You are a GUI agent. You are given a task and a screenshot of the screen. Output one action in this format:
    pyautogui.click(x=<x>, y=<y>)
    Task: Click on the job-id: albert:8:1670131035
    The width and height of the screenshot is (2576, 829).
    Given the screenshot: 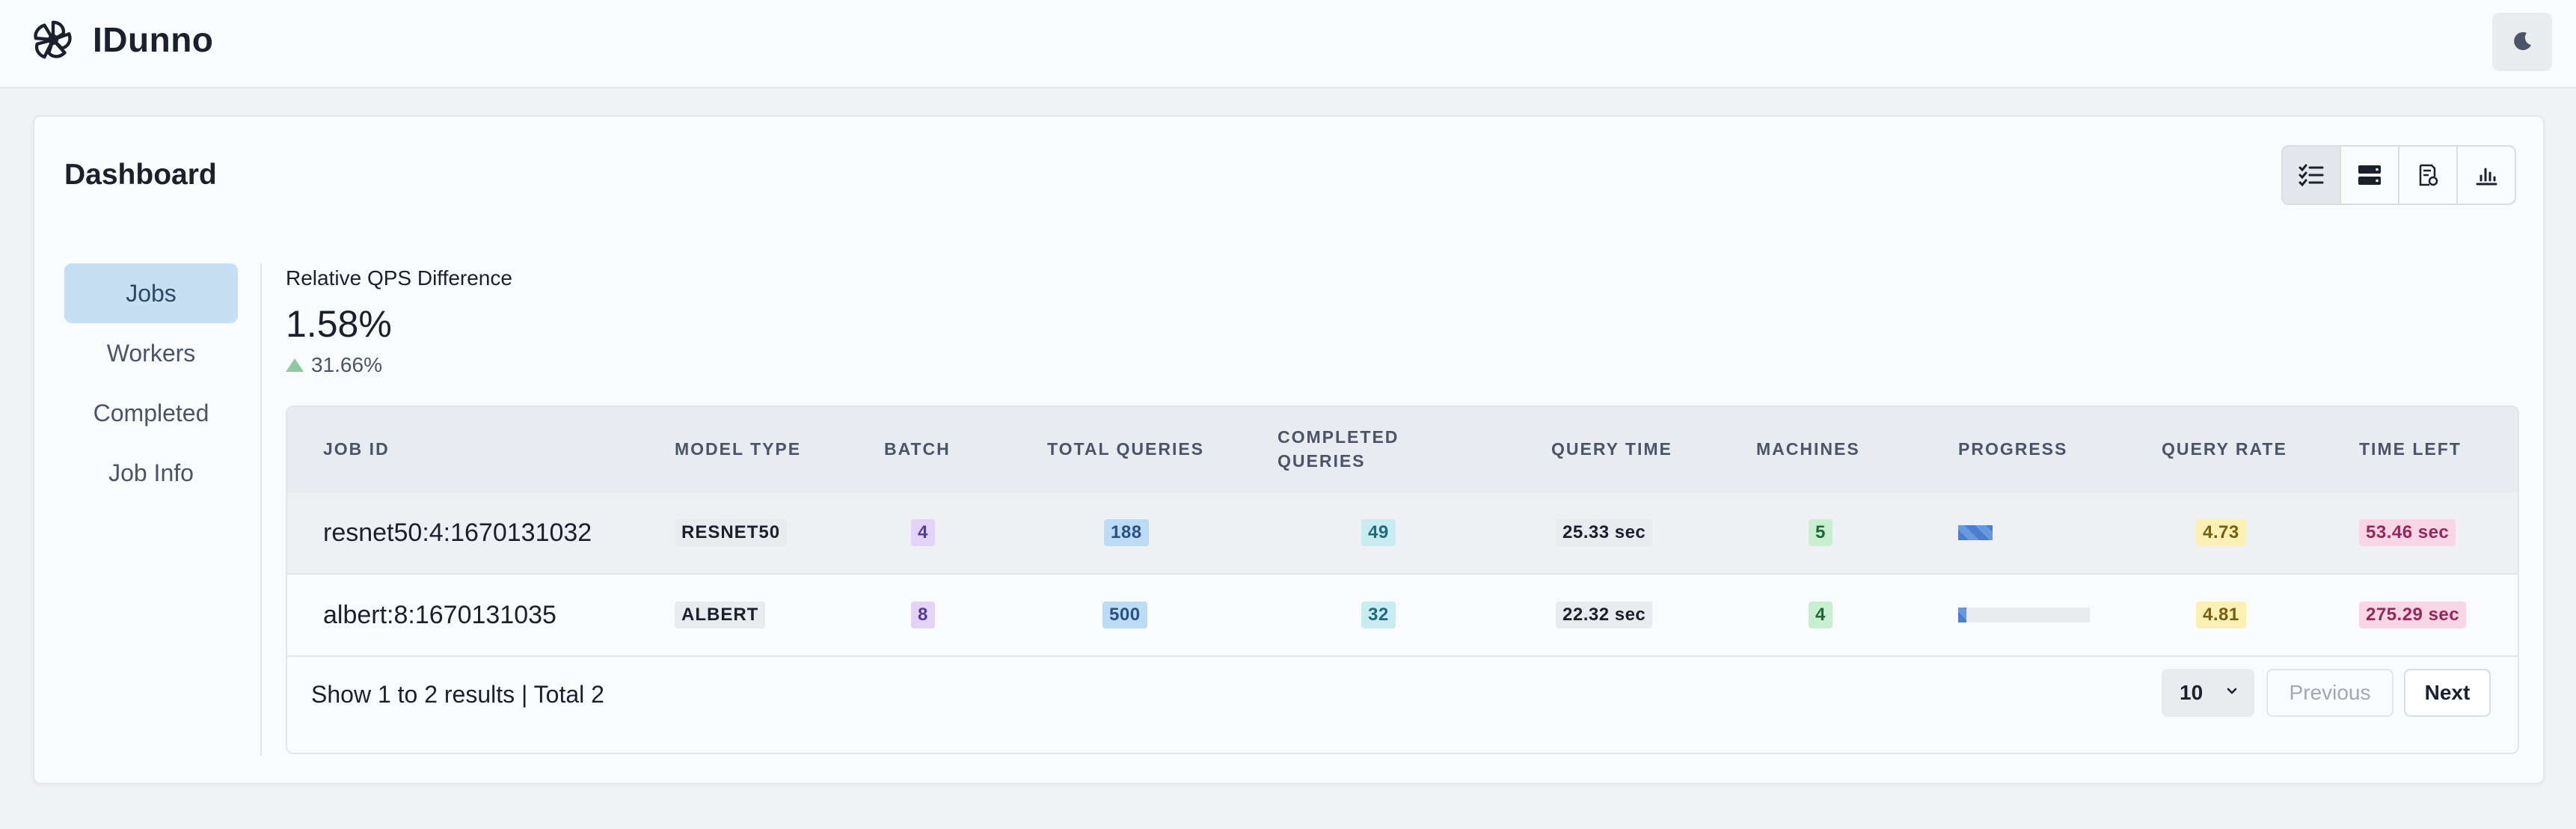 What is the action you would take?
    pyautogui.click(x=439, y=614)
    